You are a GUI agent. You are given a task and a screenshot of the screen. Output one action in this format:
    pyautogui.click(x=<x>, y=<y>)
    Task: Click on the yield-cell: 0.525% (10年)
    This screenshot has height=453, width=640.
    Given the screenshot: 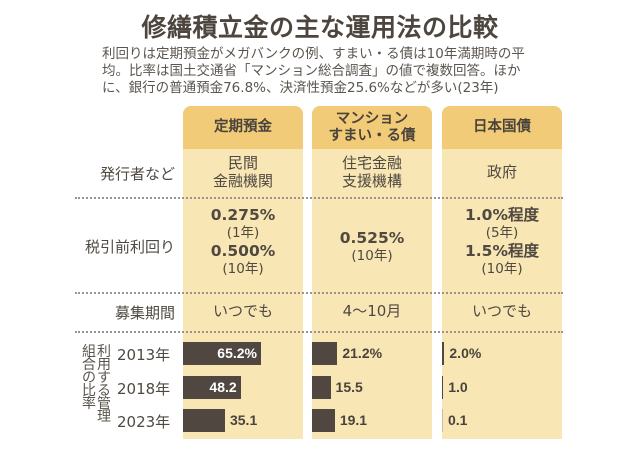 What is the action you would take?
    pyautogui.click(x=372, y=247)
    